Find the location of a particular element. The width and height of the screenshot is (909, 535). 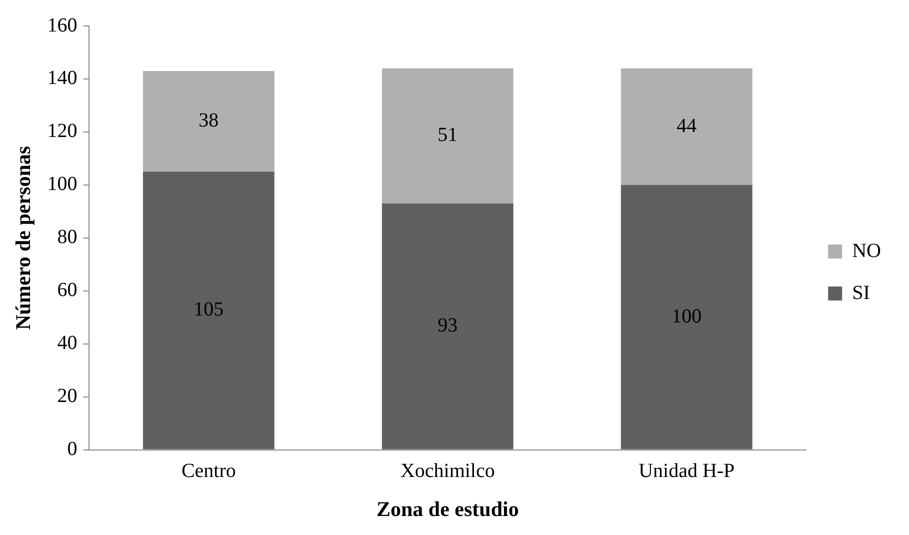

data-label: 44 is located at coordinates (686, 125).